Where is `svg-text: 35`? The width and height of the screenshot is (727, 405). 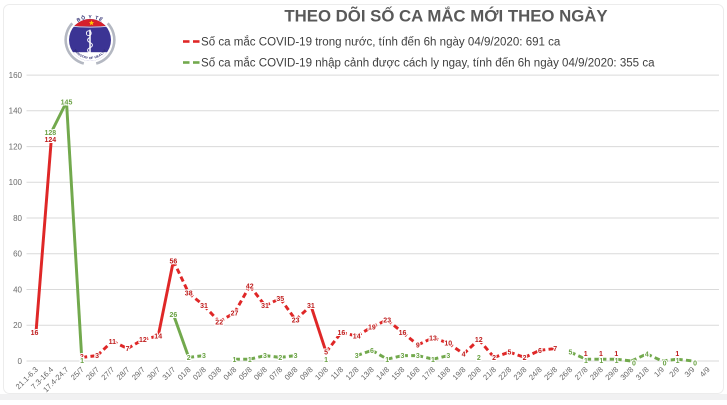 svg-text: 35 is located at coordinates (280, 299).